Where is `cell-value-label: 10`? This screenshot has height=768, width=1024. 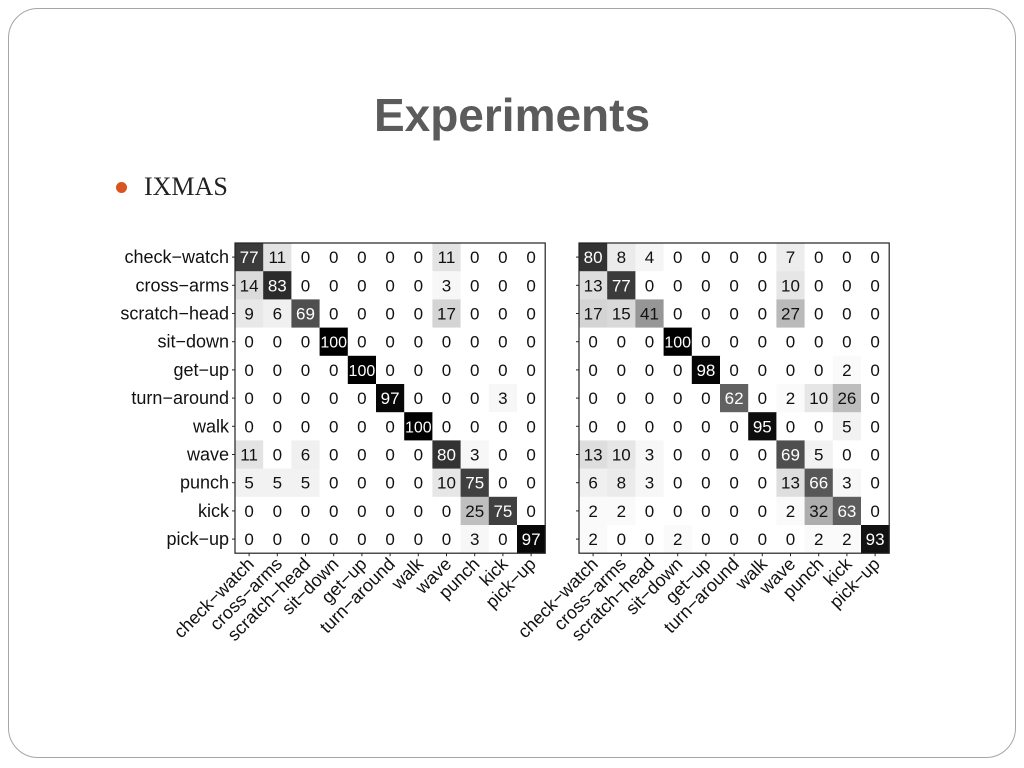
cell-value-label: 10 is located at coordinates (446, 483).